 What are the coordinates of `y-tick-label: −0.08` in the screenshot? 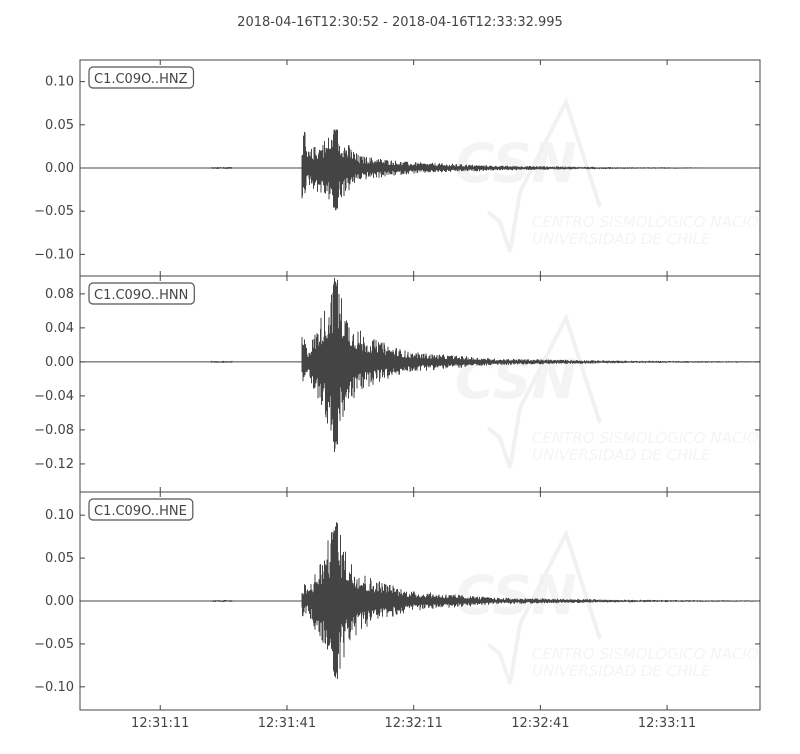 It's located at (54, 430).